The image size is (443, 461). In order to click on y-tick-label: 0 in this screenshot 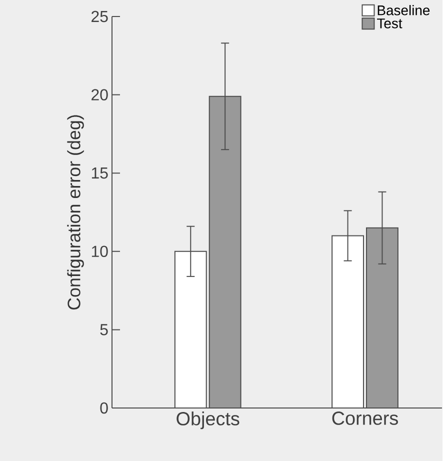, I will do `click(104, 408)`.